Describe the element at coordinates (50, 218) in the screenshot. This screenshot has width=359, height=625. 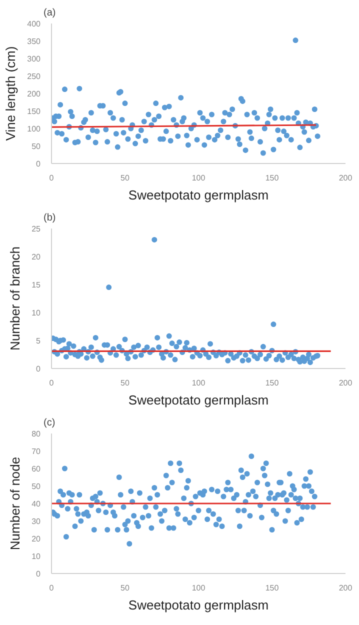
I see `chart-title: (b)` at that location.